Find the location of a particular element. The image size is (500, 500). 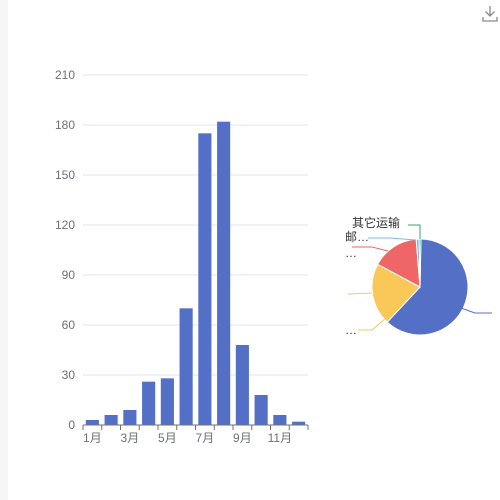

download-button is located at coordinates (490, 14).